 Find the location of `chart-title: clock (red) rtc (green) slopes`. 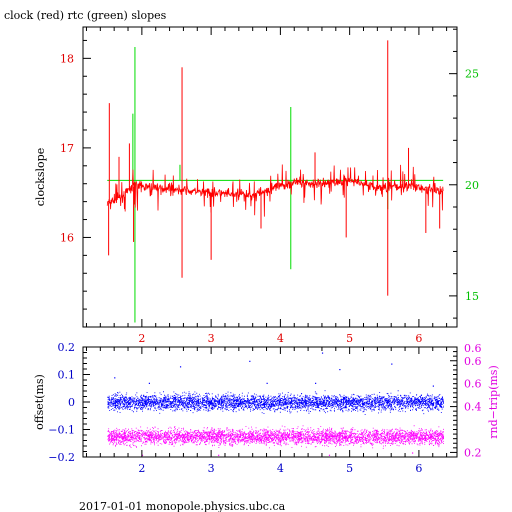

chart-title: clock (red) rtc (green) slopes is located at coordinates (85, 15).